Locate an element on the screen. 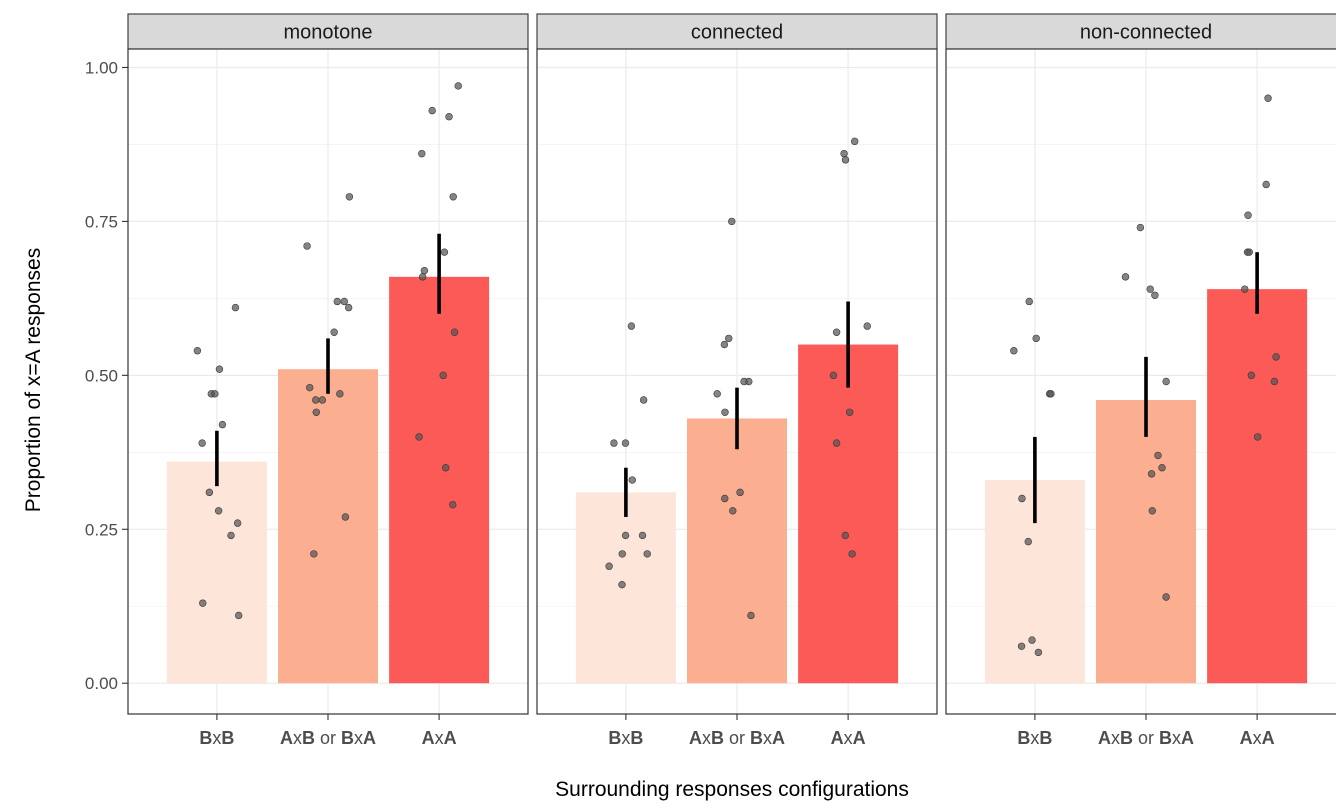 This screenshot has height=810, width=1336. facet-title: connected is located at coordinates (737, 33).